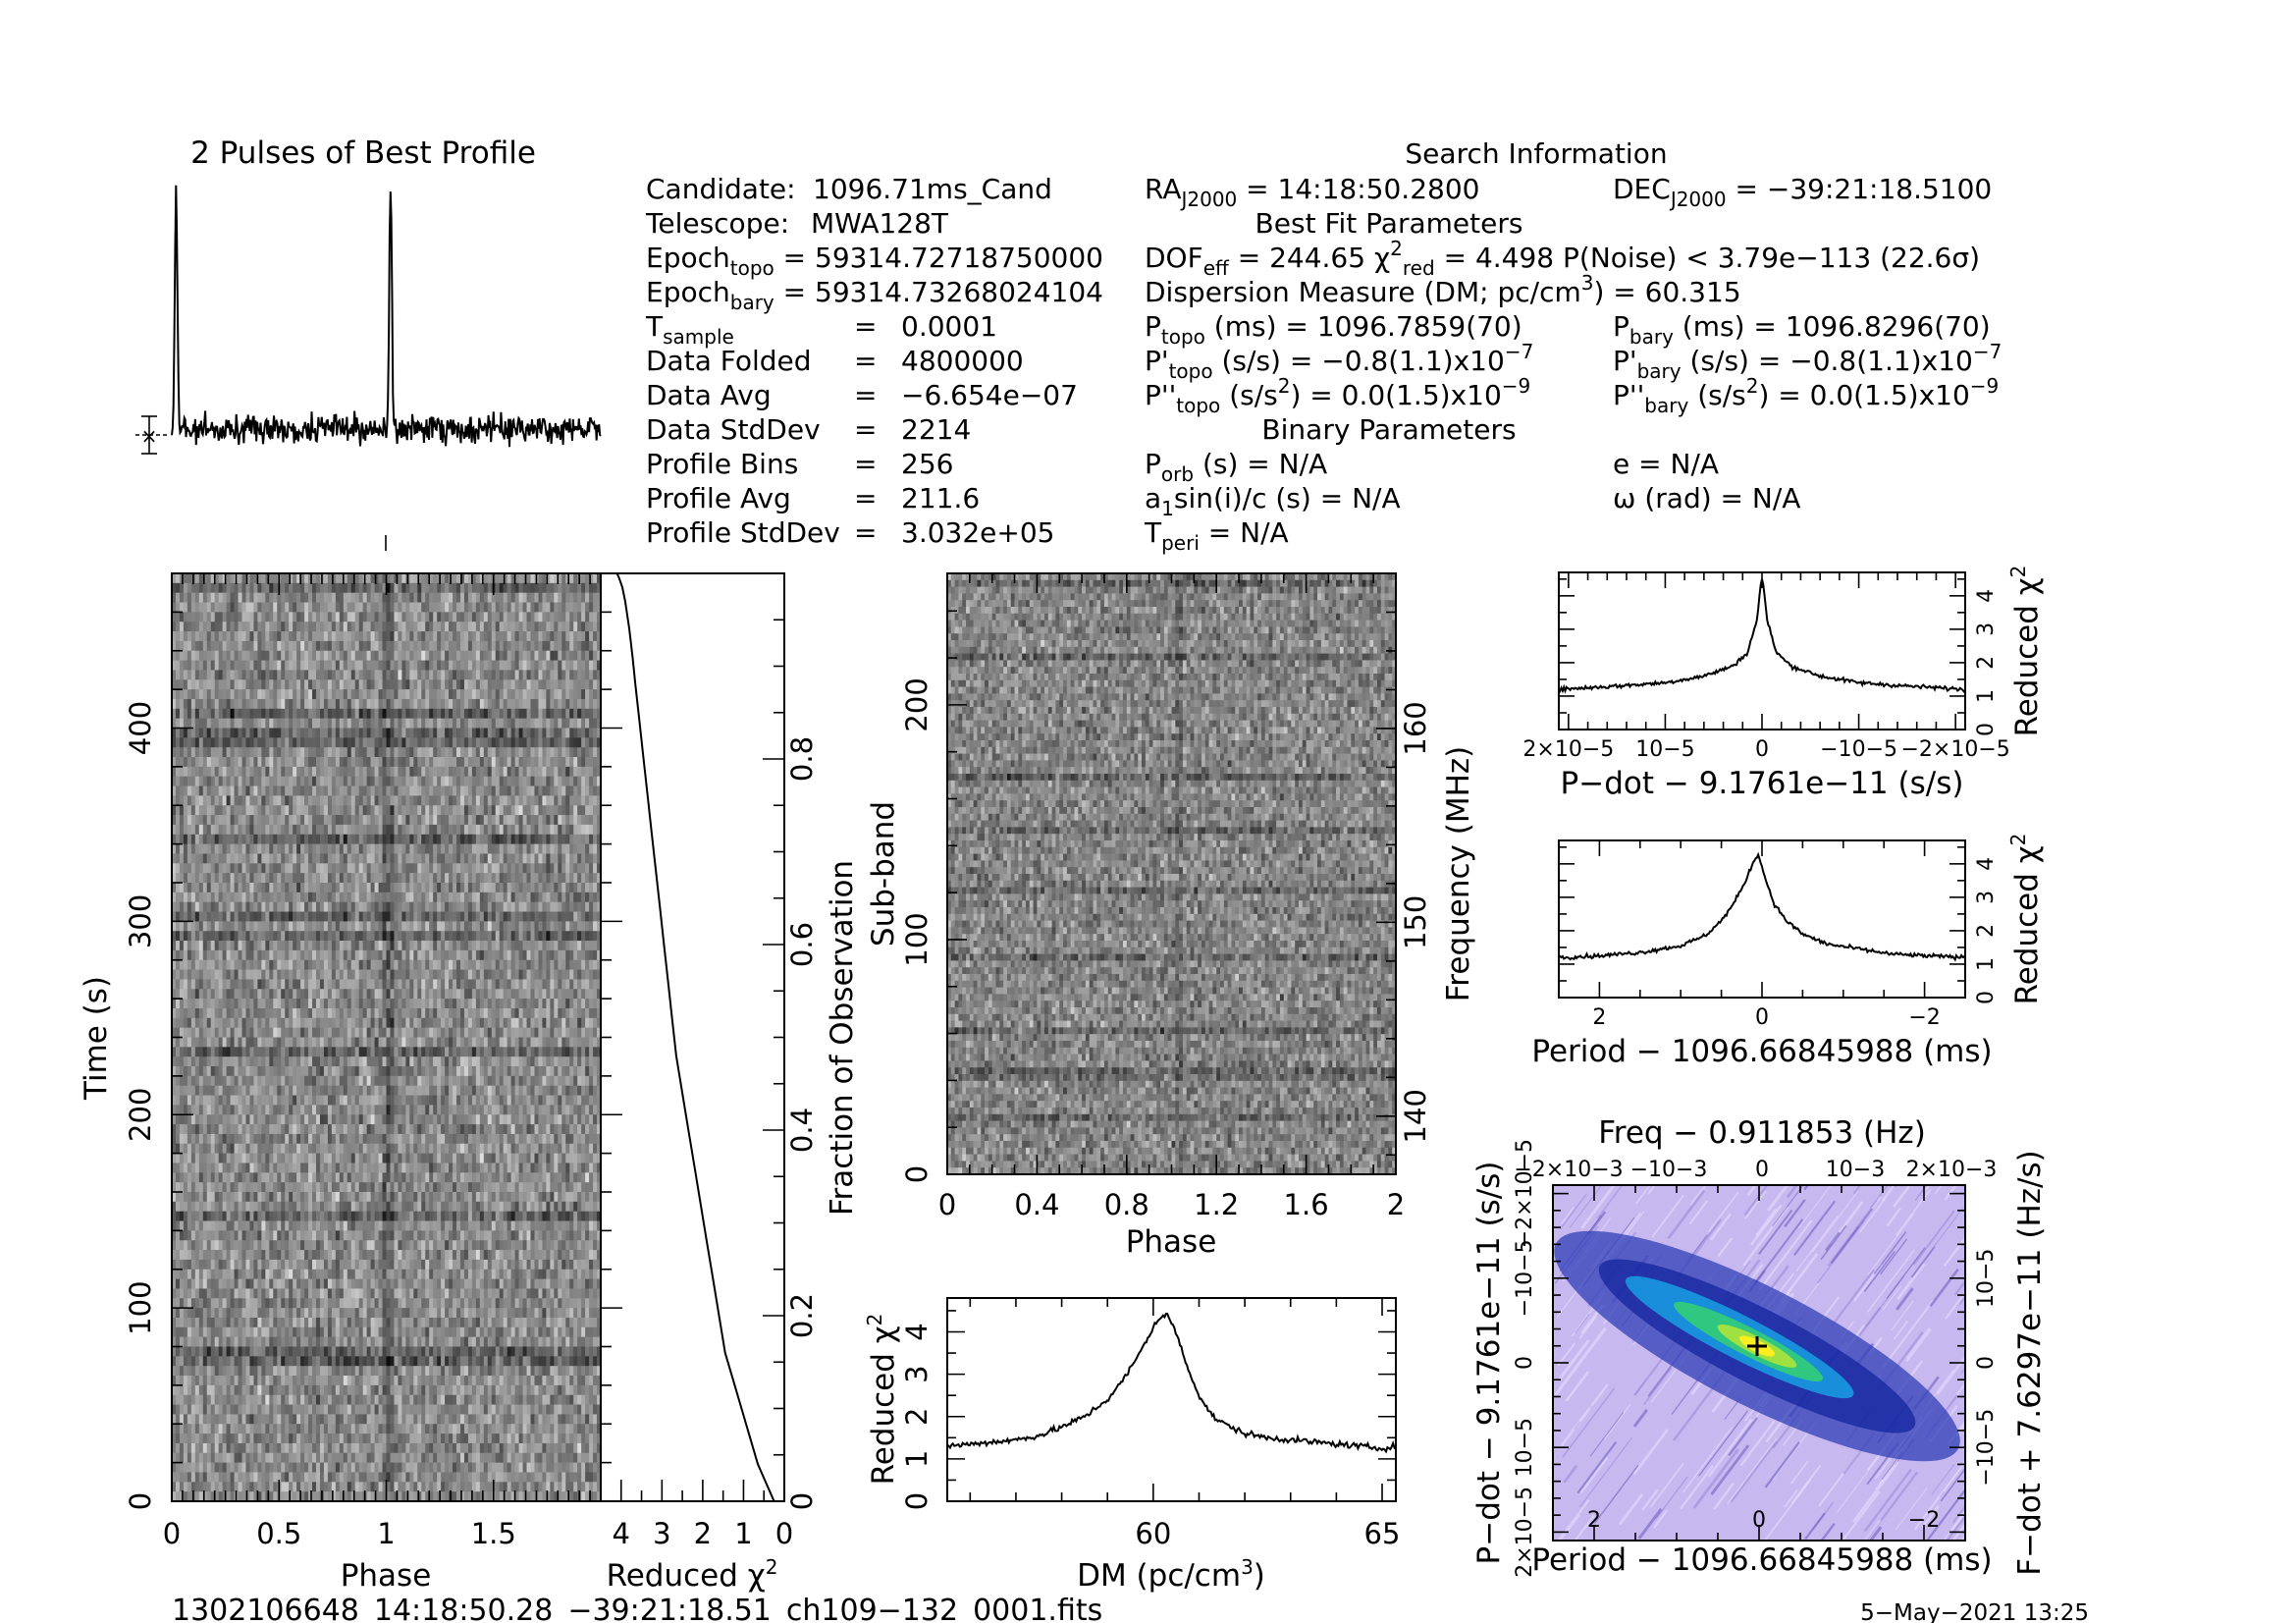  Describe the element at coordinates (1334, 329) in the screenshot. I see `p-topo: Ptopo (ms) = 1096.7859(70)` at that location.